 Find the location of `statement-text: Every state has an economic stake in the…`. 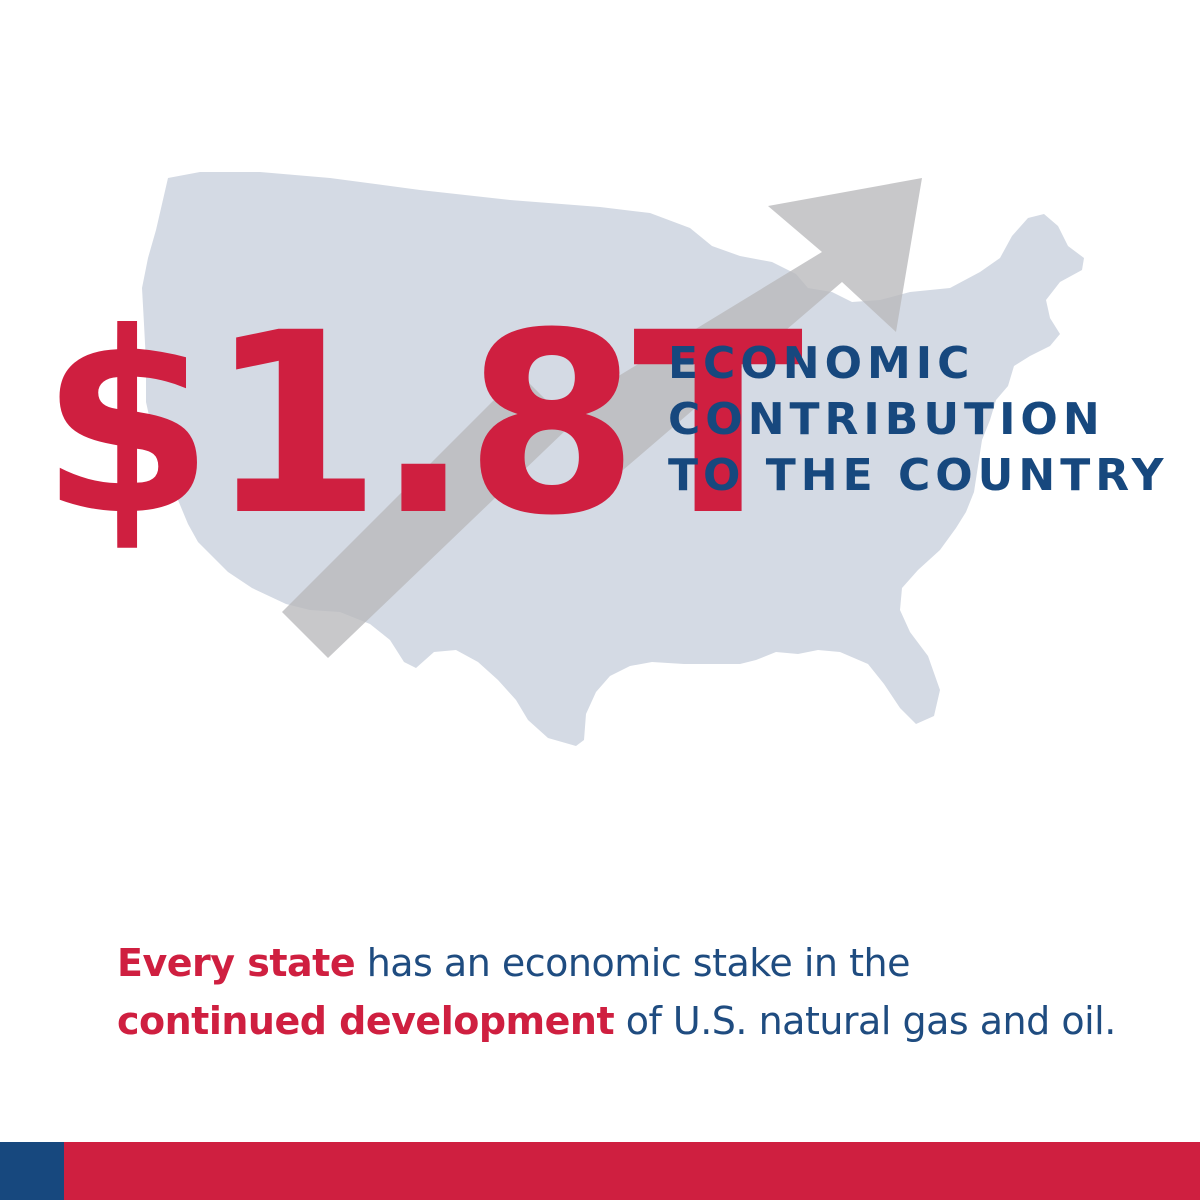

statement-text: Every state has an economic stake in the… is located at coordinates (616, 992).